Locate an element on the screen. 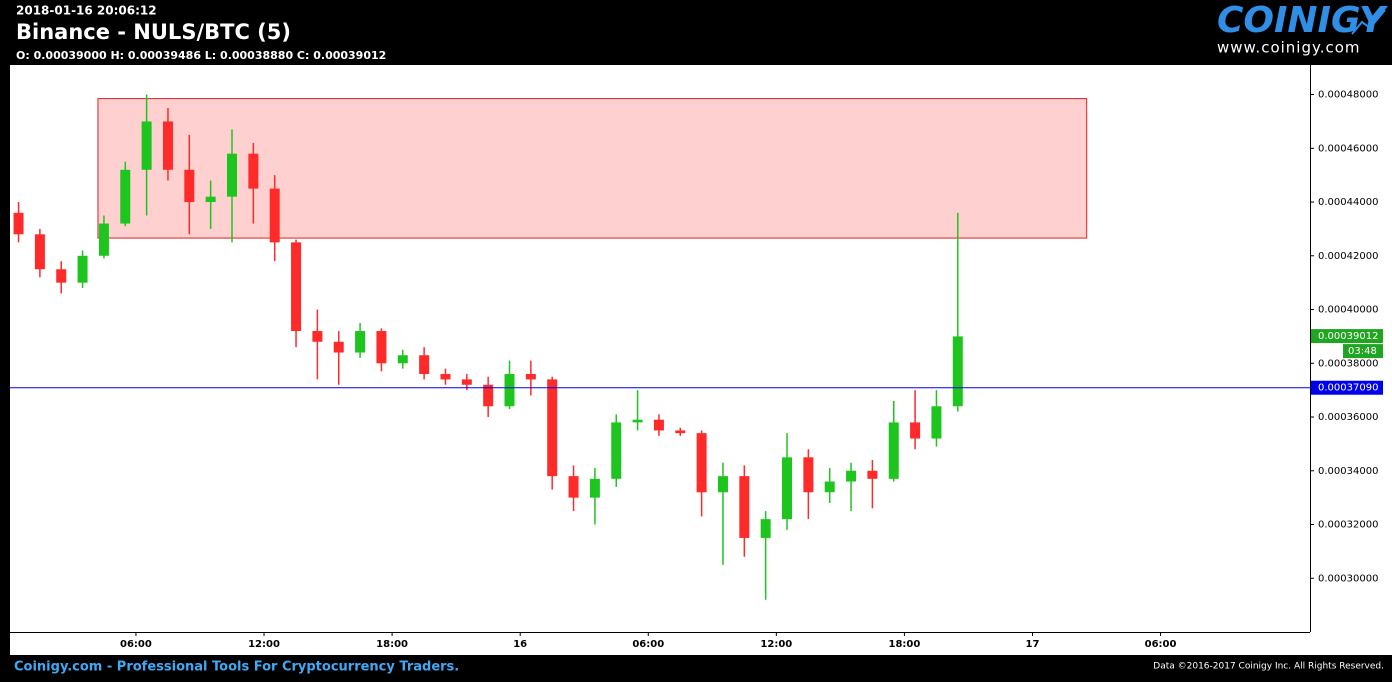 This screenshot has width=1392, height=682. price-line-tag is located at coordinates (1347, 387).